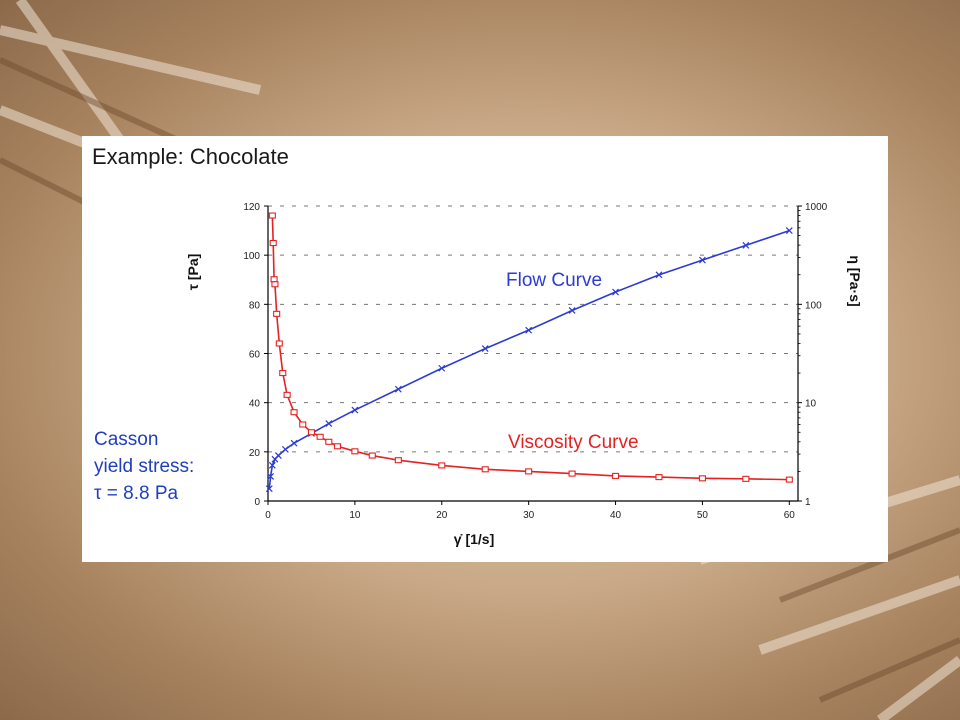  I want to click on y-left-tick-label: 20, so click(255, 453).